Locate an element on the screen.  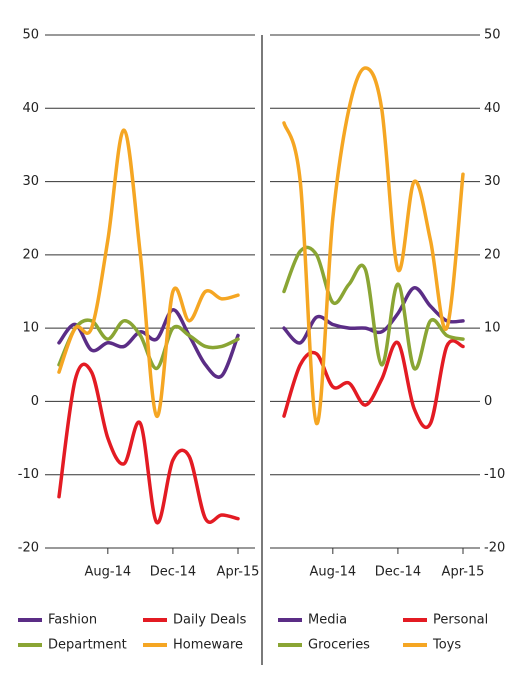
legend-label: Department is located at coordinates (87, 645).